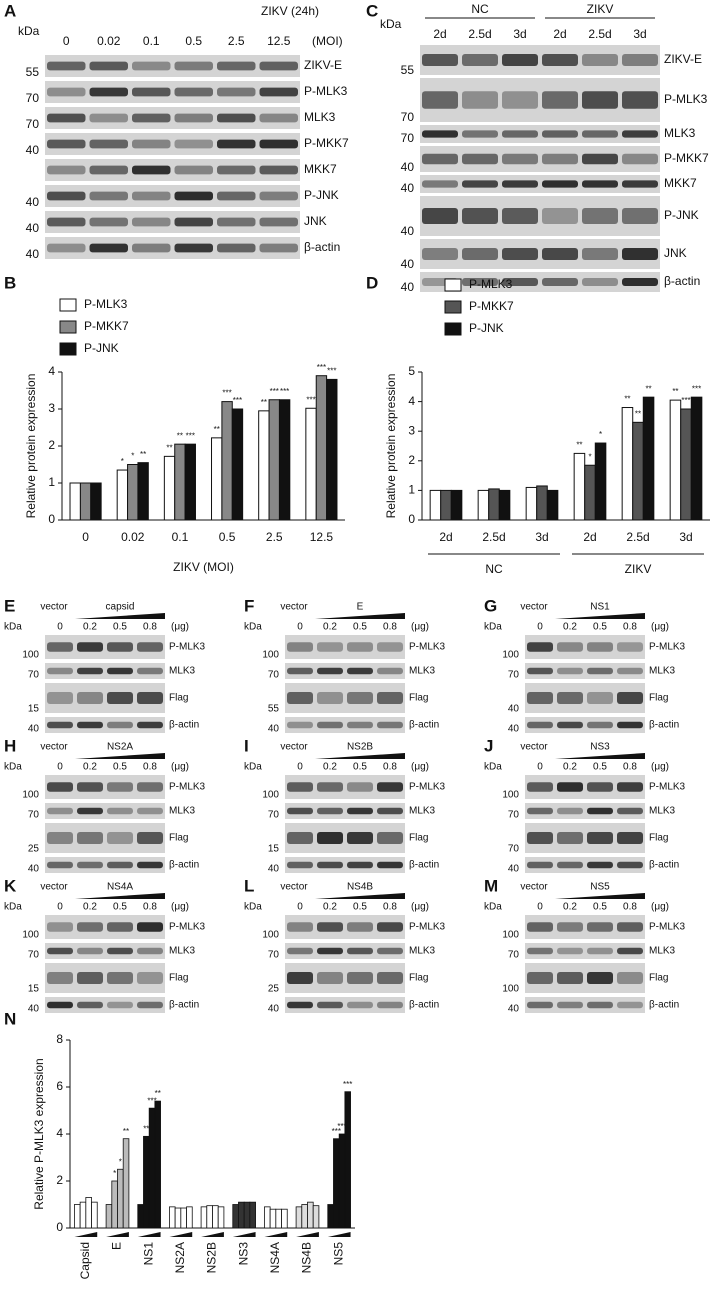 The height and width of the screenshot is (1313, 721). Describe the element at coordinates (274, 709) in the screenshot. I see `kda-marker: 55` at that location.